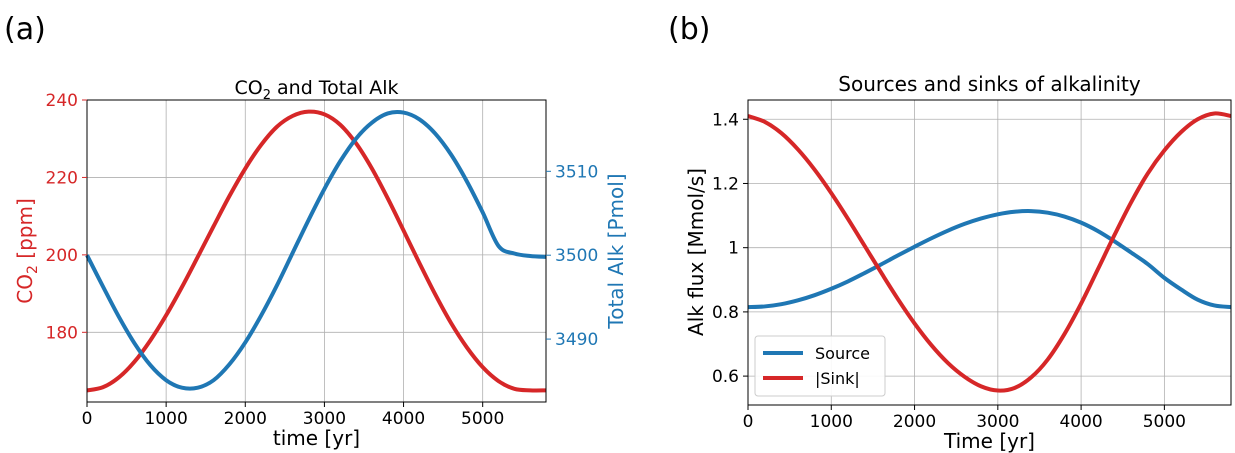 The image size is (1235, 453). I want to click on legend-label: Source, so click(842, 353).